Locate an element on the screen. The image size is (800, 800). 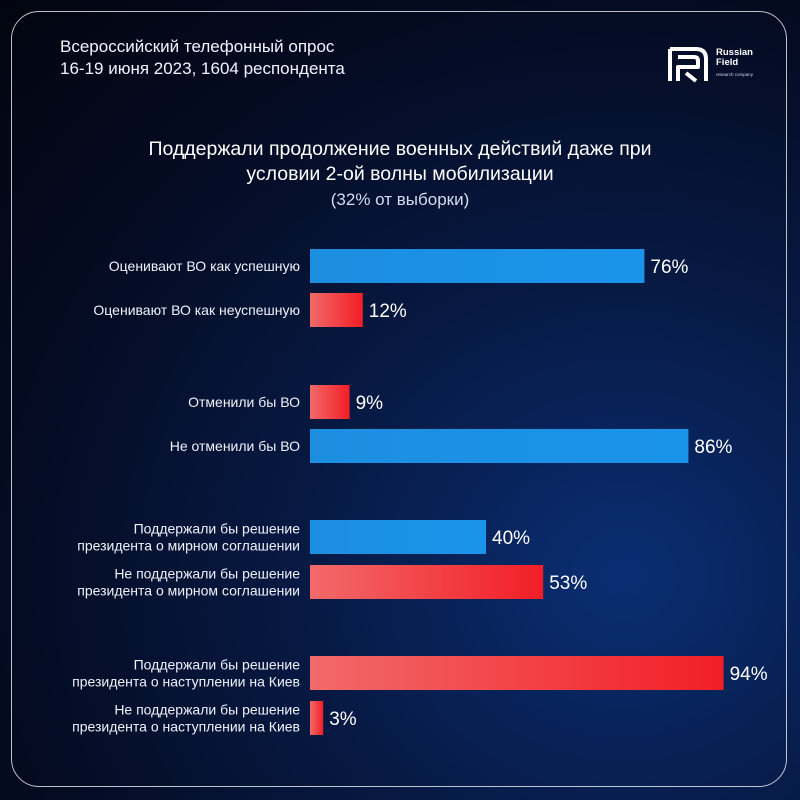
category-label-line: Не отменили бы ВО is located at coordinates (235, 446).